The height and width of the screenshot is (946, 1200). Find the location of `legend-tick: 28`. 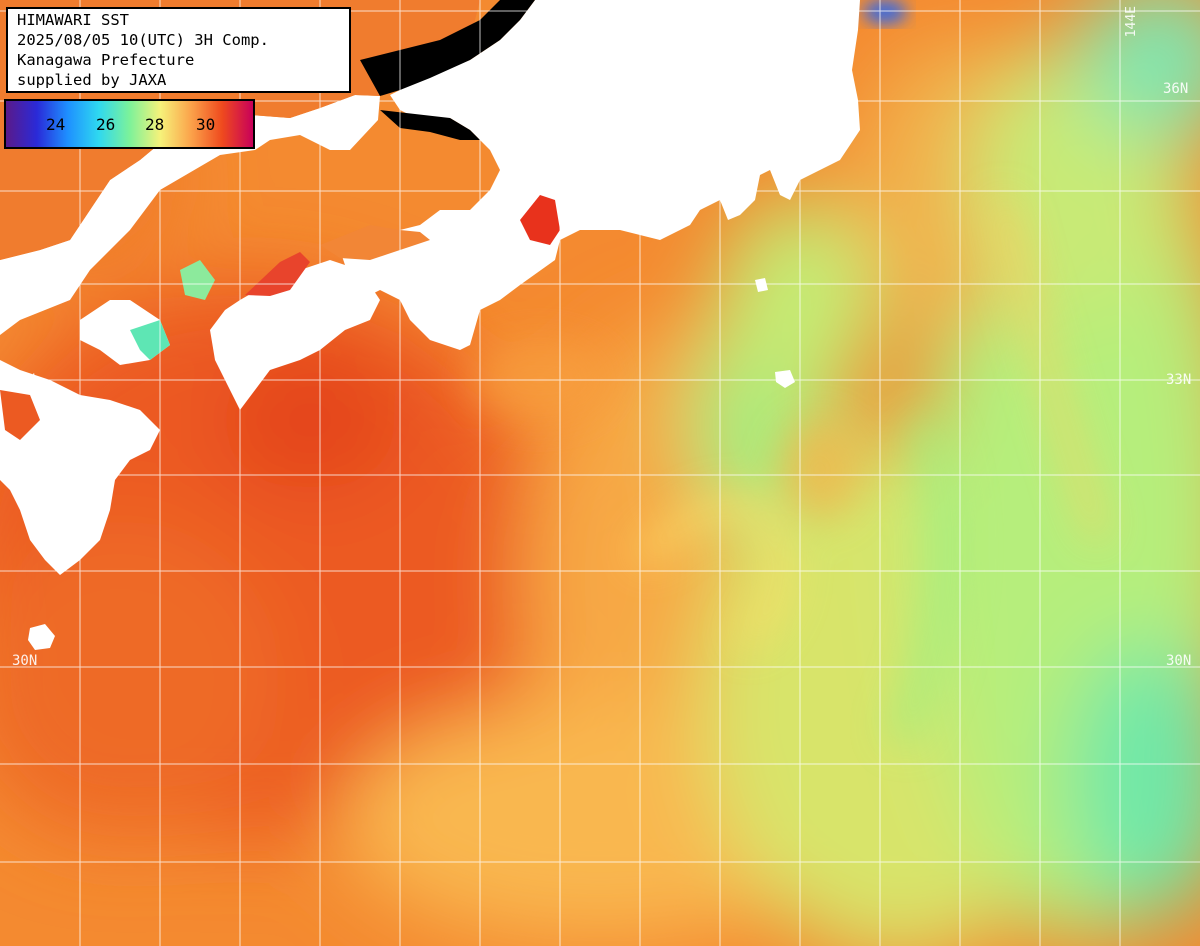

legend-tick: 28 is located at coordinates (155, 124).